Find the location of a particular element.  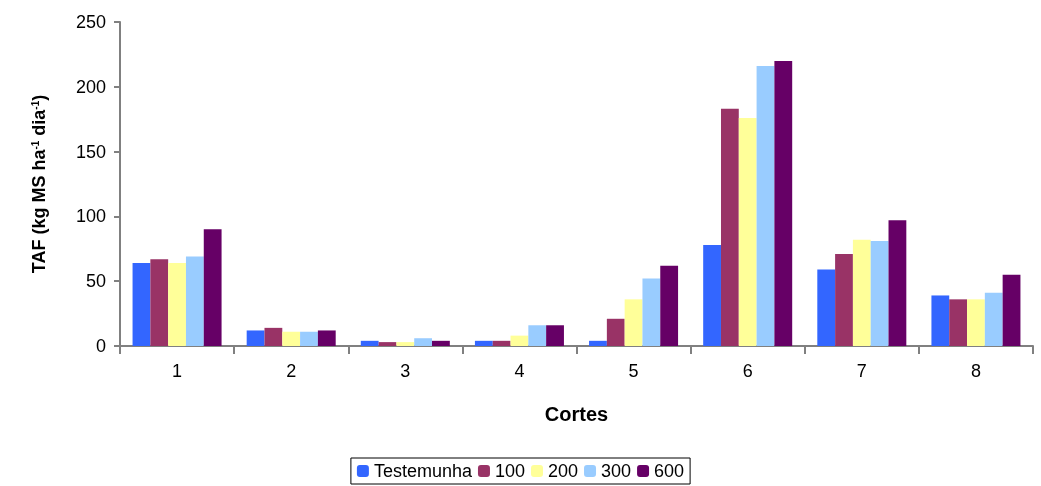

x-tick-label: 1 is located at coordinates (177, 371).